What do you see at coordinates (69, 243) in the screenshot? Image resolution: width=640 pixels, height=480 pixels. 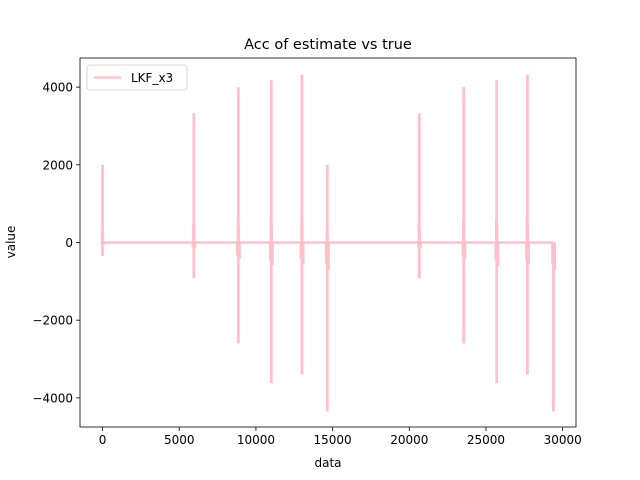 I see `y-tick-label: 0` at bounding box center [69, 243].